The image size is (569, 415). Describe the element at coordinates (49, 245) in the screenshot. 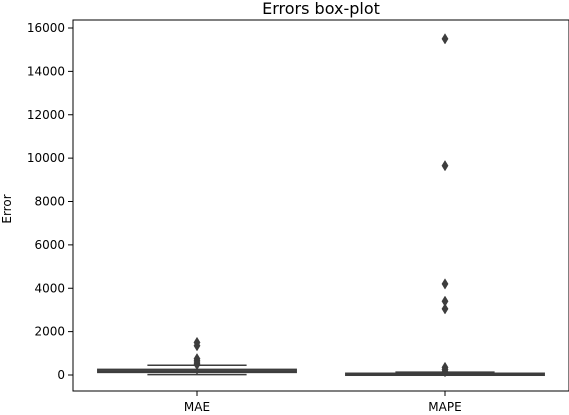

I see `y-tick-label: 6000` at that location.